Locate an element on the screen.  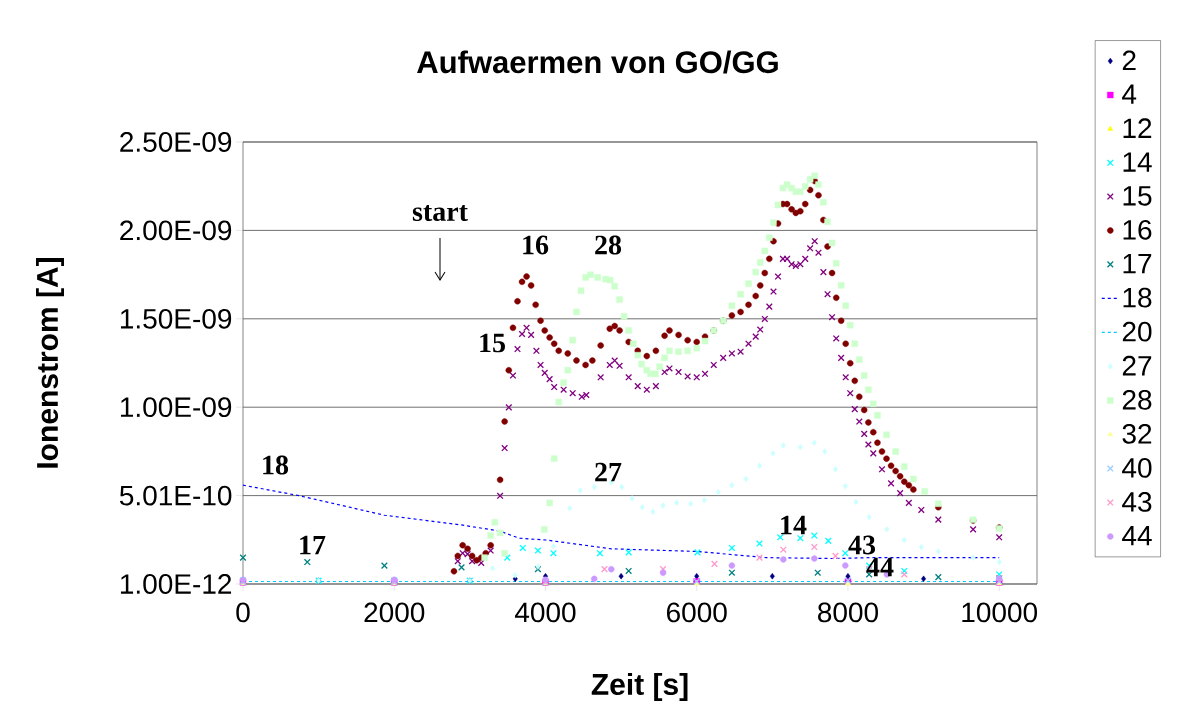
y-tick-label: 2.00E-09 is located at coordinates (176, 230).